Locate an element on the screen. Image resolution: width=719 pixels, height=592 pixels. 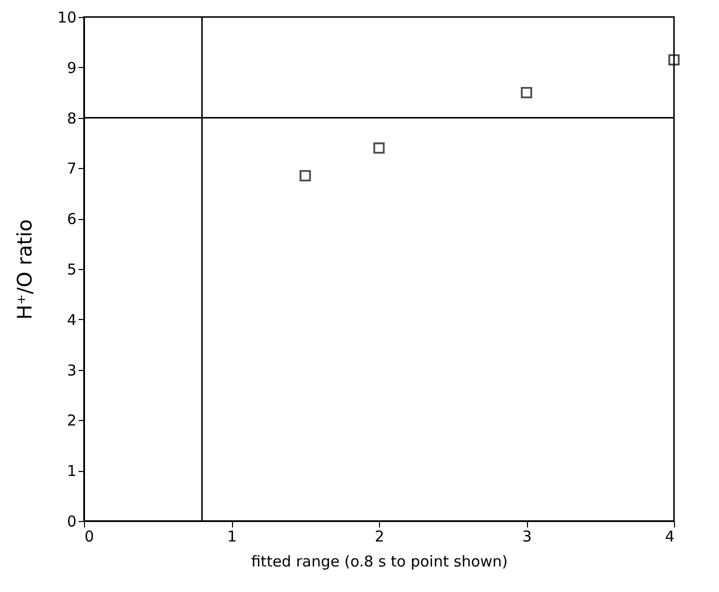
y-tick-label: 3 is located at coordinates (71, 370).